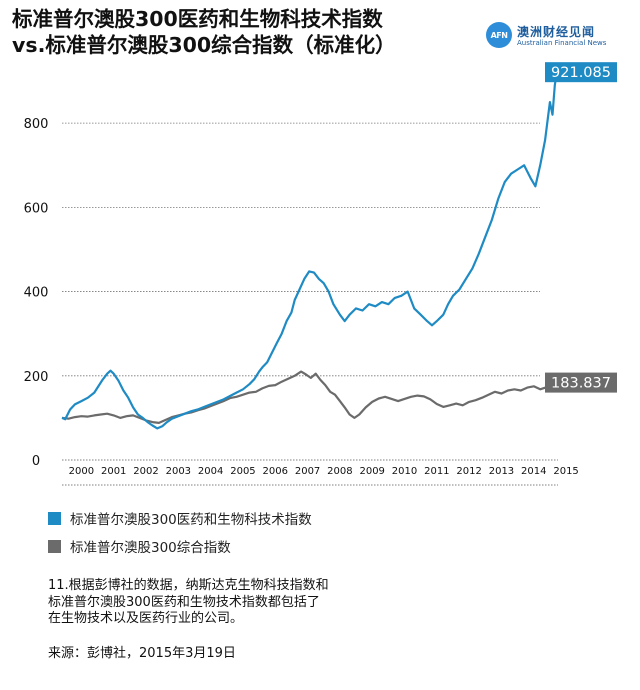 This screenshot has height=690, width=640. I want to click on title-line-2: vs.标准普尔澳股300综合指数（标准化）, so click(204, 45).